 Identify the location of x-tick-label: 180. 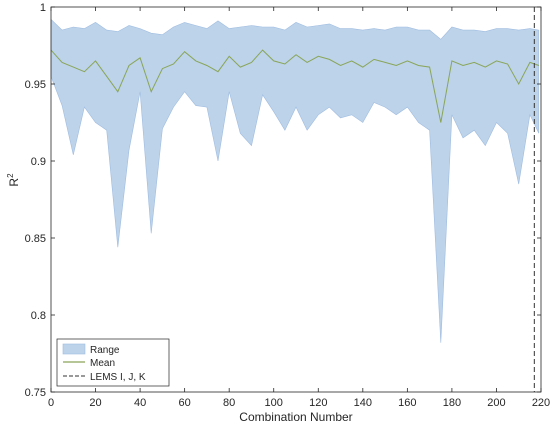
(452, 403).